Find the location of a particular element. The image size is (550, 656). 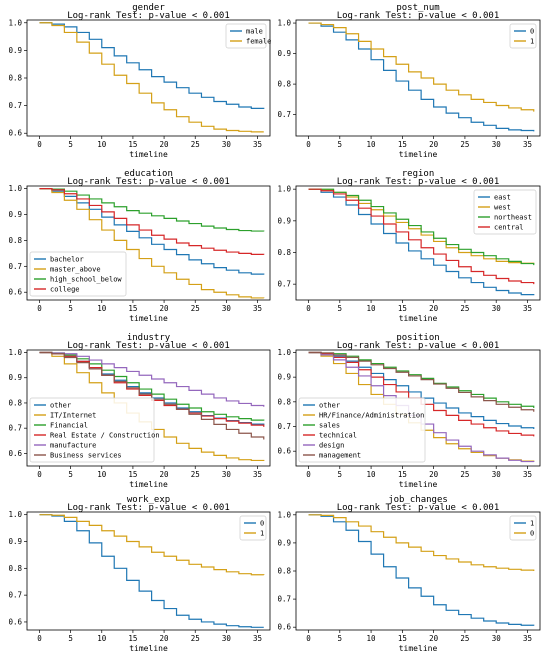

legend-entry: master_above is located at coordinates (75, 270).